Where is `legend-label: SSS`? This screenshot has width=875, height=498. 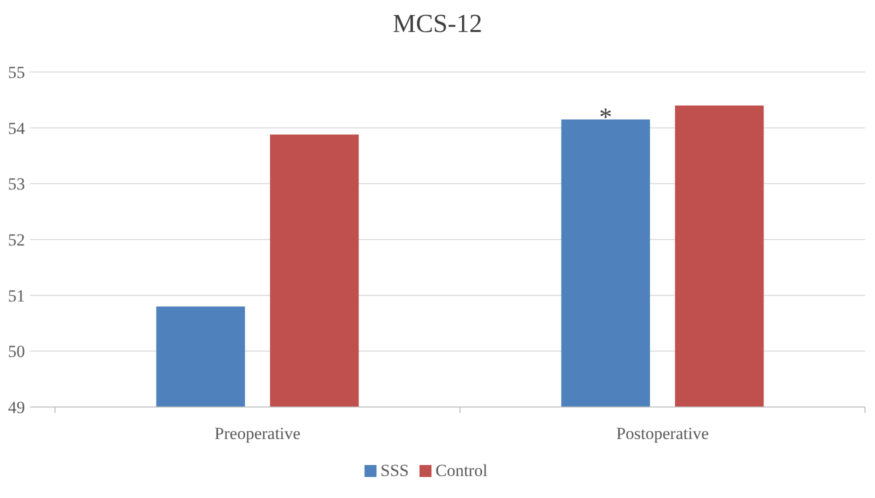 legend-label: SSS is located at coordinates (394, 470).